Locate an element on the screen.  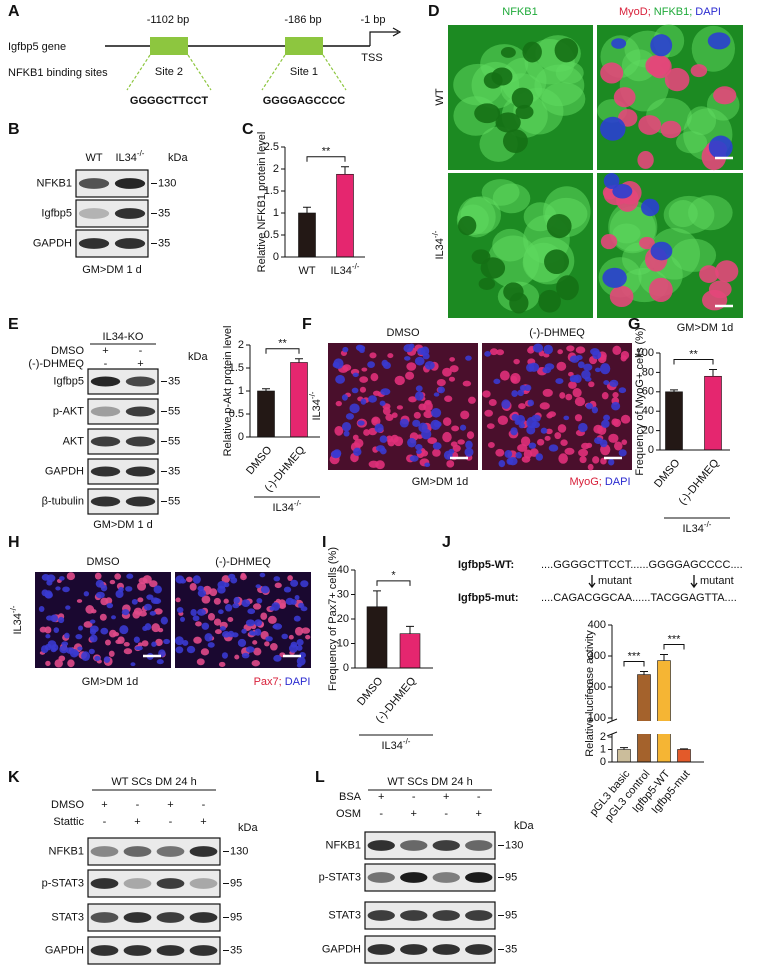
x-tick-label: DMSO is located at coordinates (259, 460).